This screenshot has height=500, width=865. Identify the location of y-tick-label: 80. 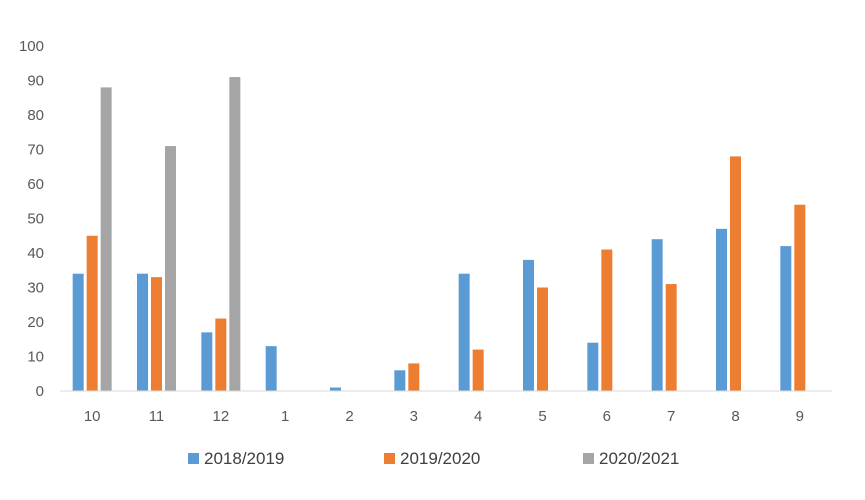
(35, 115).